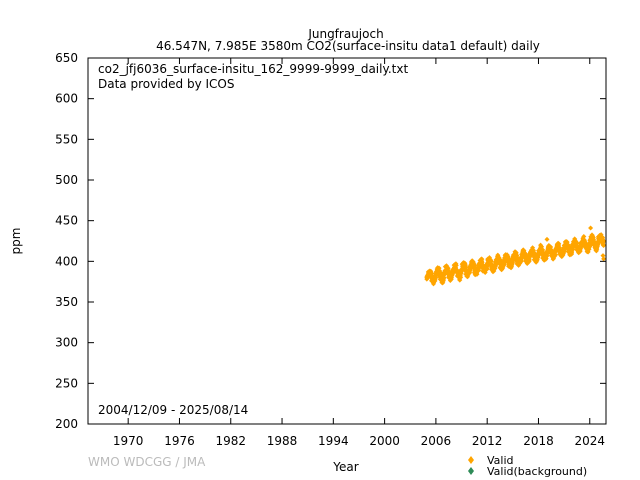 This screenshot has height=480, width=640. Describe the element at coordinates (66, 180) in the screenshot. I see `y-tick-label: 500` at that location.